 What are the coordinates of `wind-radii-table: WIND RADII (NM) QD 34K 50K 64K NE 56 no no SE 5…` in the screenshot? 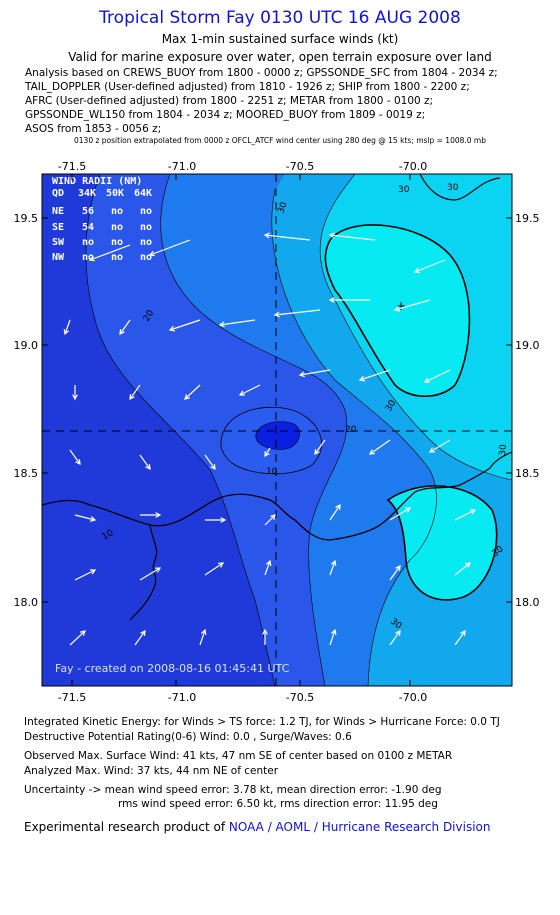 It's located at (102, 219).